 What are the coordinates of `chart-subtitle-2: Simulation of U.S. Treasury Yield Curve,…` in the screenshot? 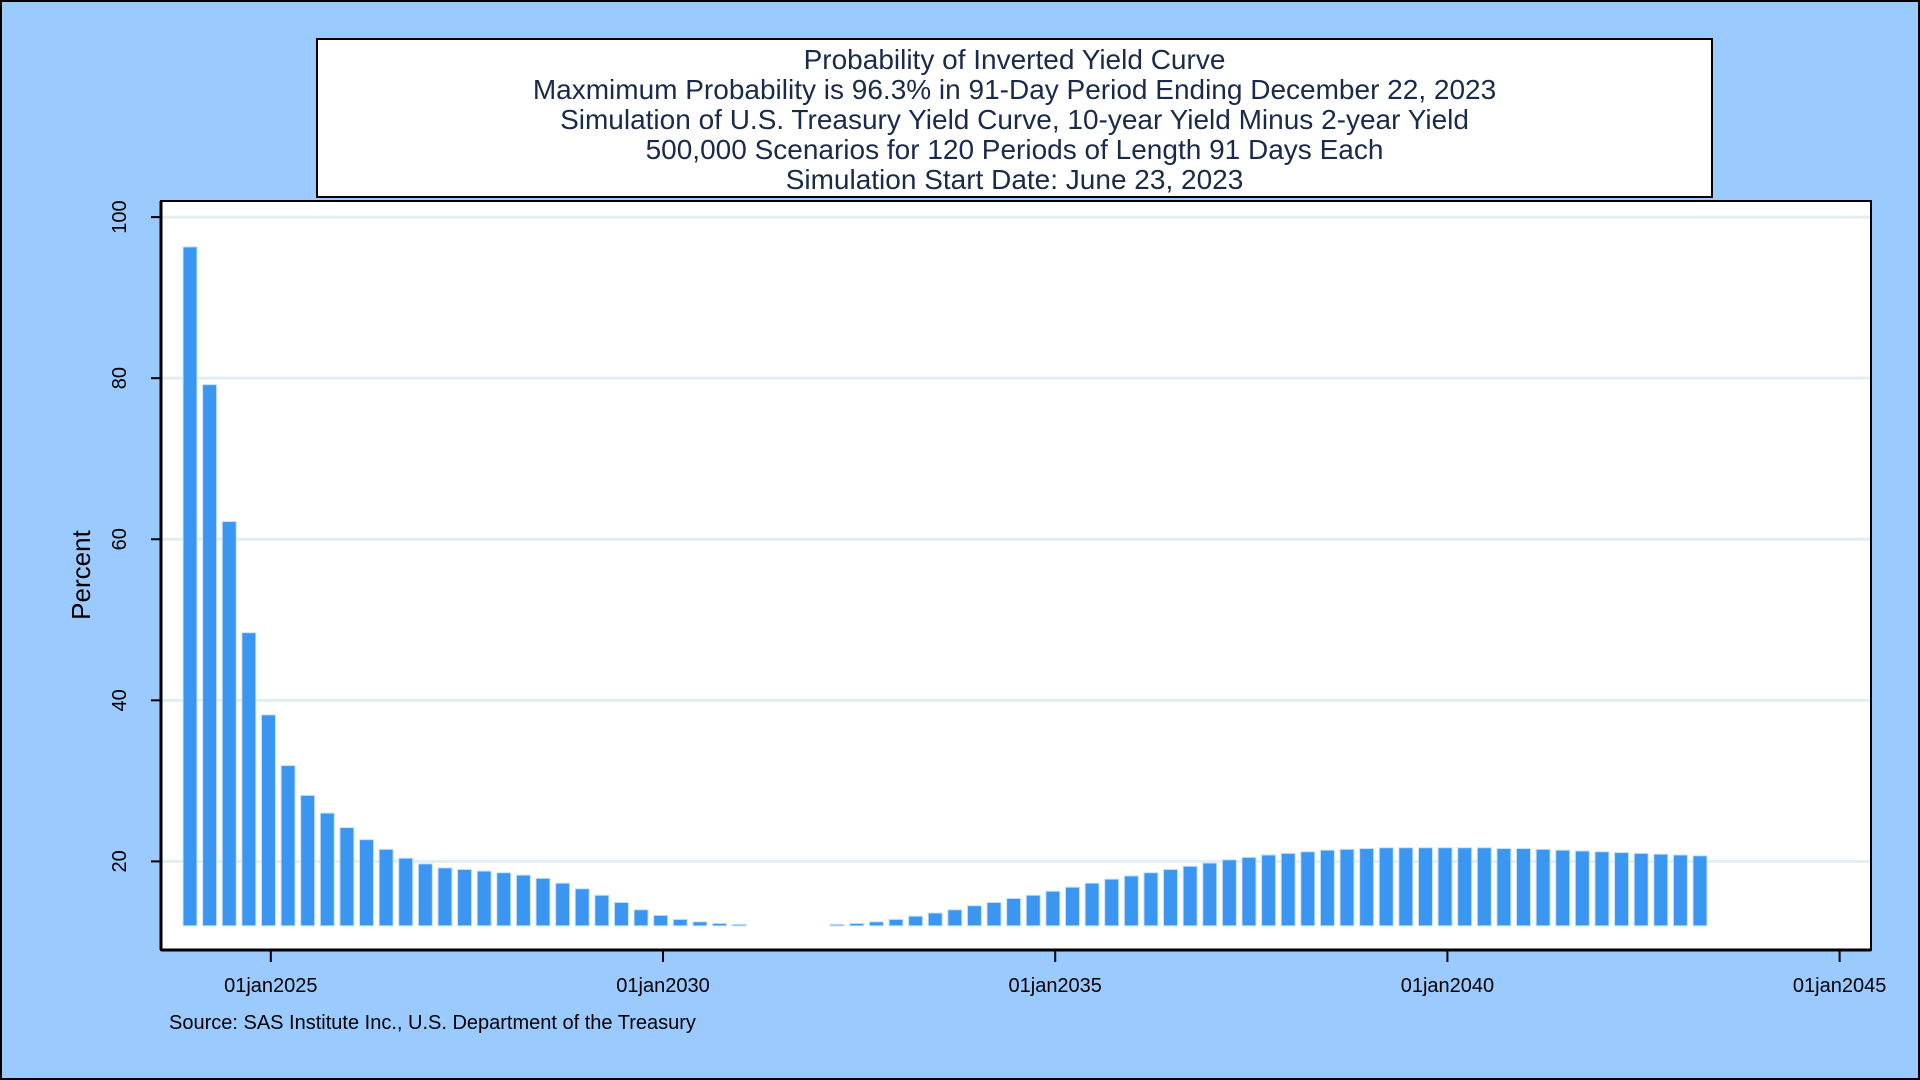 It's located at (1014, 119).